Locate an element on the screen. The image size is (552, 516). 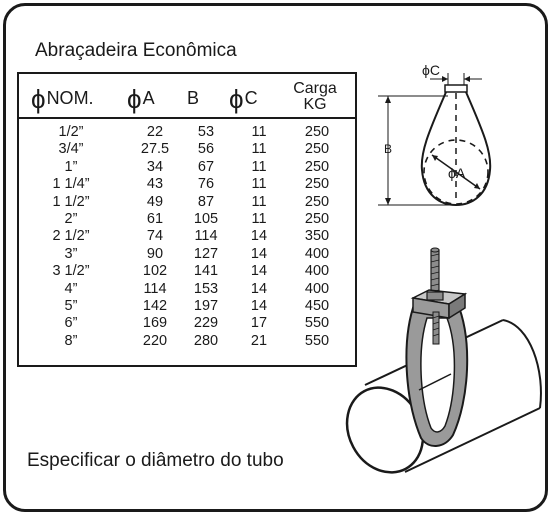
table-row: 5” 142 197 14 450 is located at coordinates (187, 306).